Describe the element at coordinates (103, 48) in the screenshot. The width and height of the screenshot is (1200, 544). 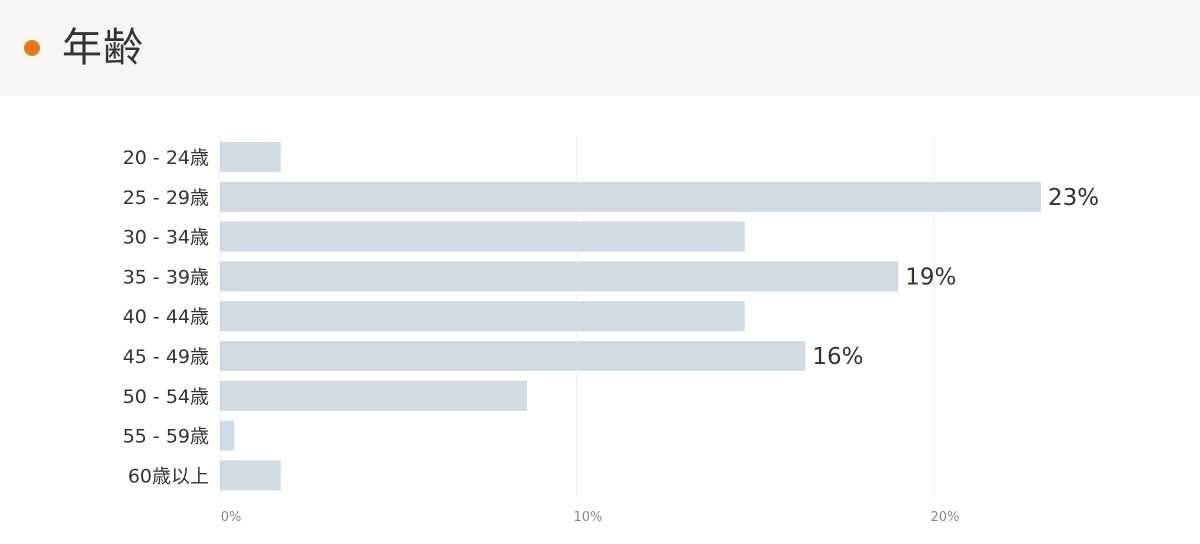
I see `page-title: 年齢` at that location.